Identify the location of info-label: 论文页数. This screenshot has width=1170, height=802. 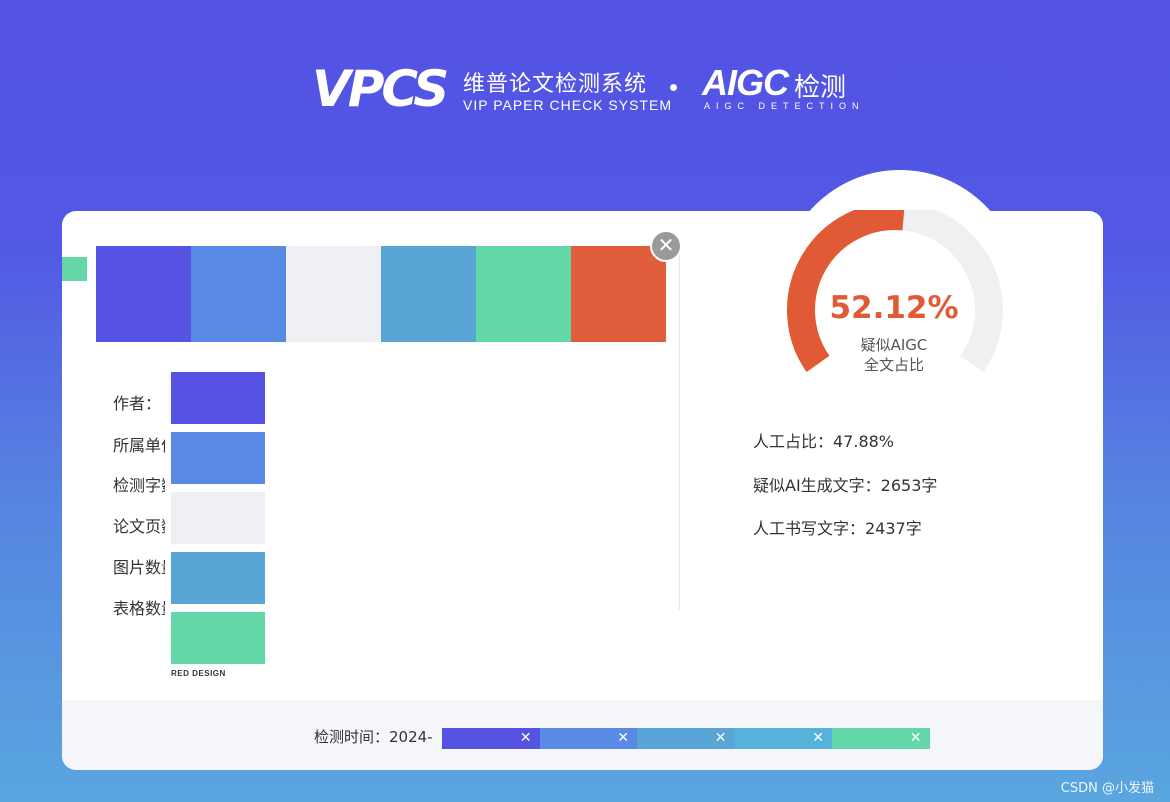
(139, 526).